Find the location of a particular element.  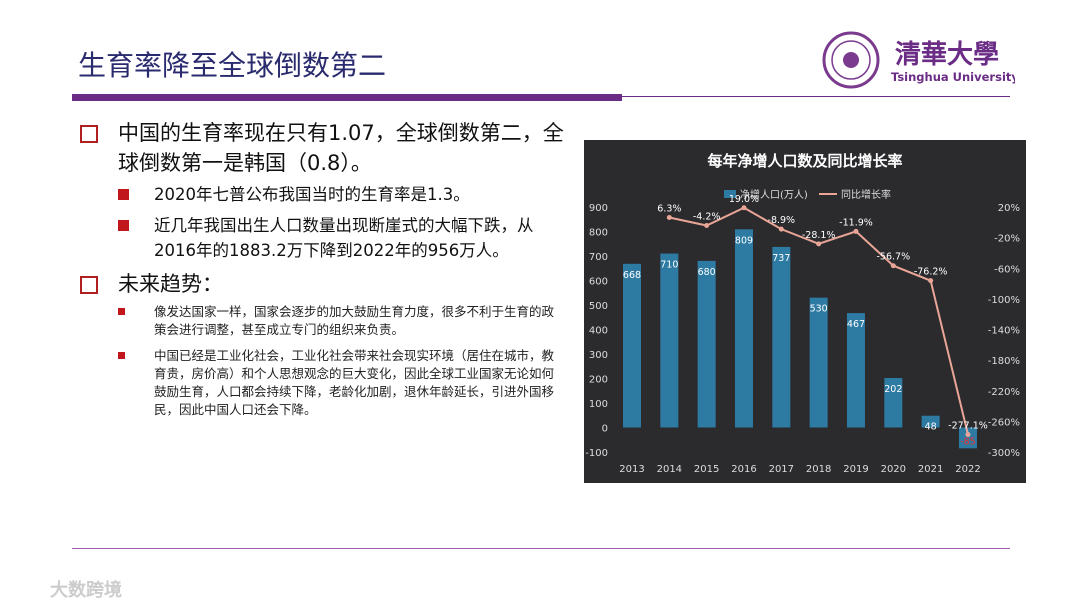

y-tick-label: 400 is located at coordinates (598, 331).